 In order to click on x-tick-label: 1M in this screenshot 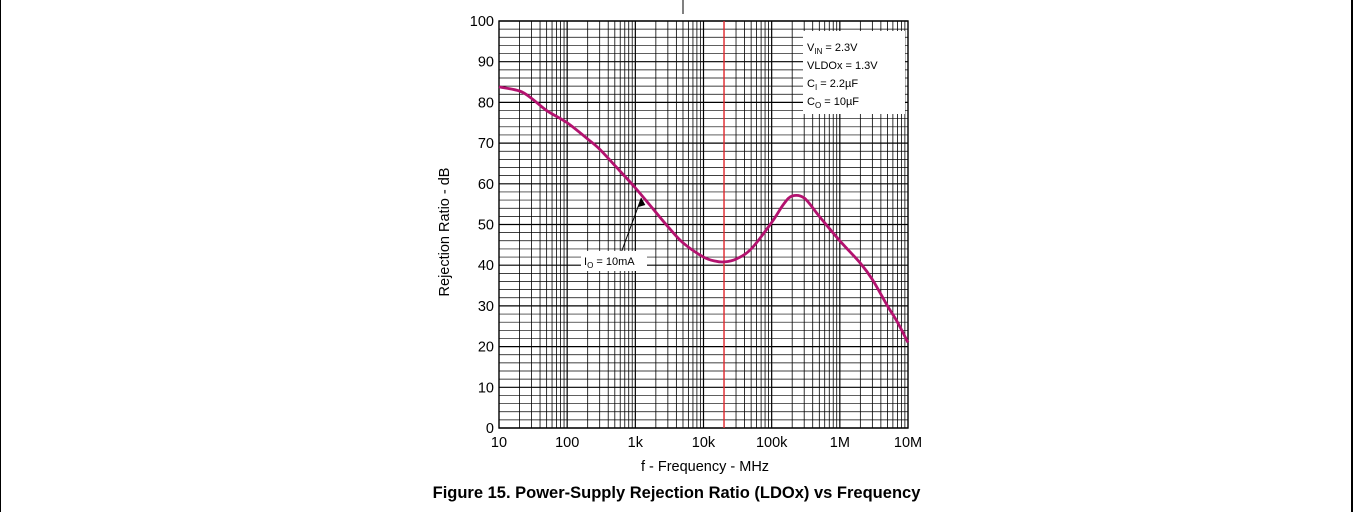, I will do `click(840, 443)`.